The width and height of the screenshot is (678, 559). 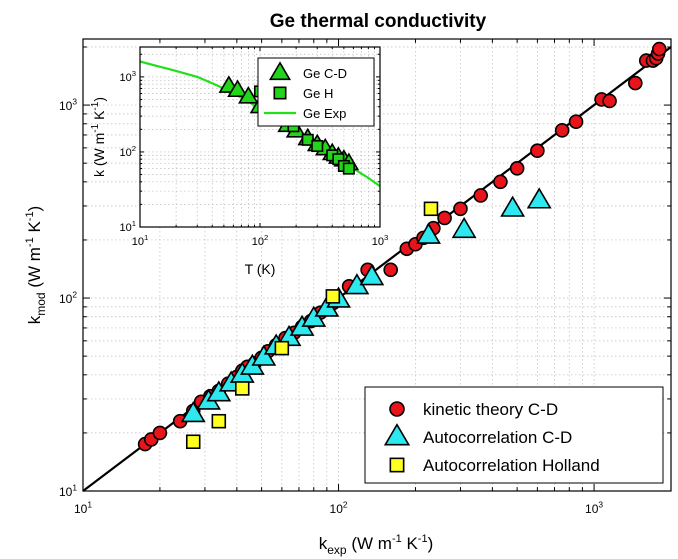 What do you see at coordinates (325, 73) in the screenshot?
I see `inset-legend-label: Ge C-D` at bounding box center [325, 73].